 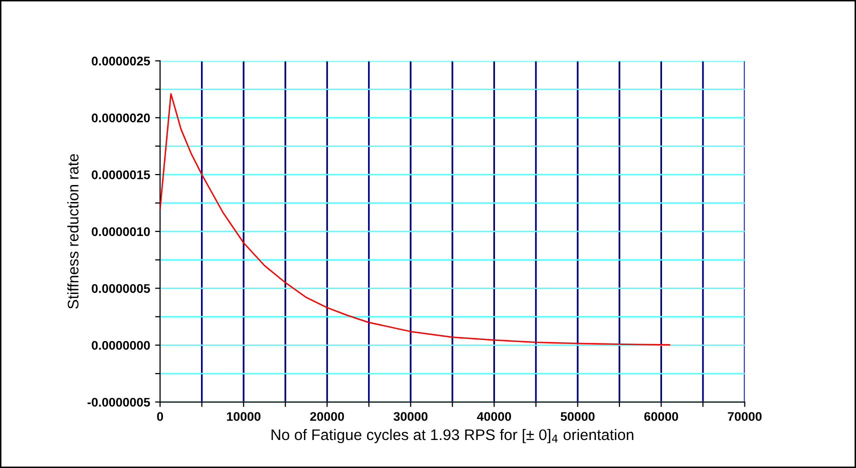 I want to click on y-axis-title: Stiffness reduction rate, so click(x=73, y=231).